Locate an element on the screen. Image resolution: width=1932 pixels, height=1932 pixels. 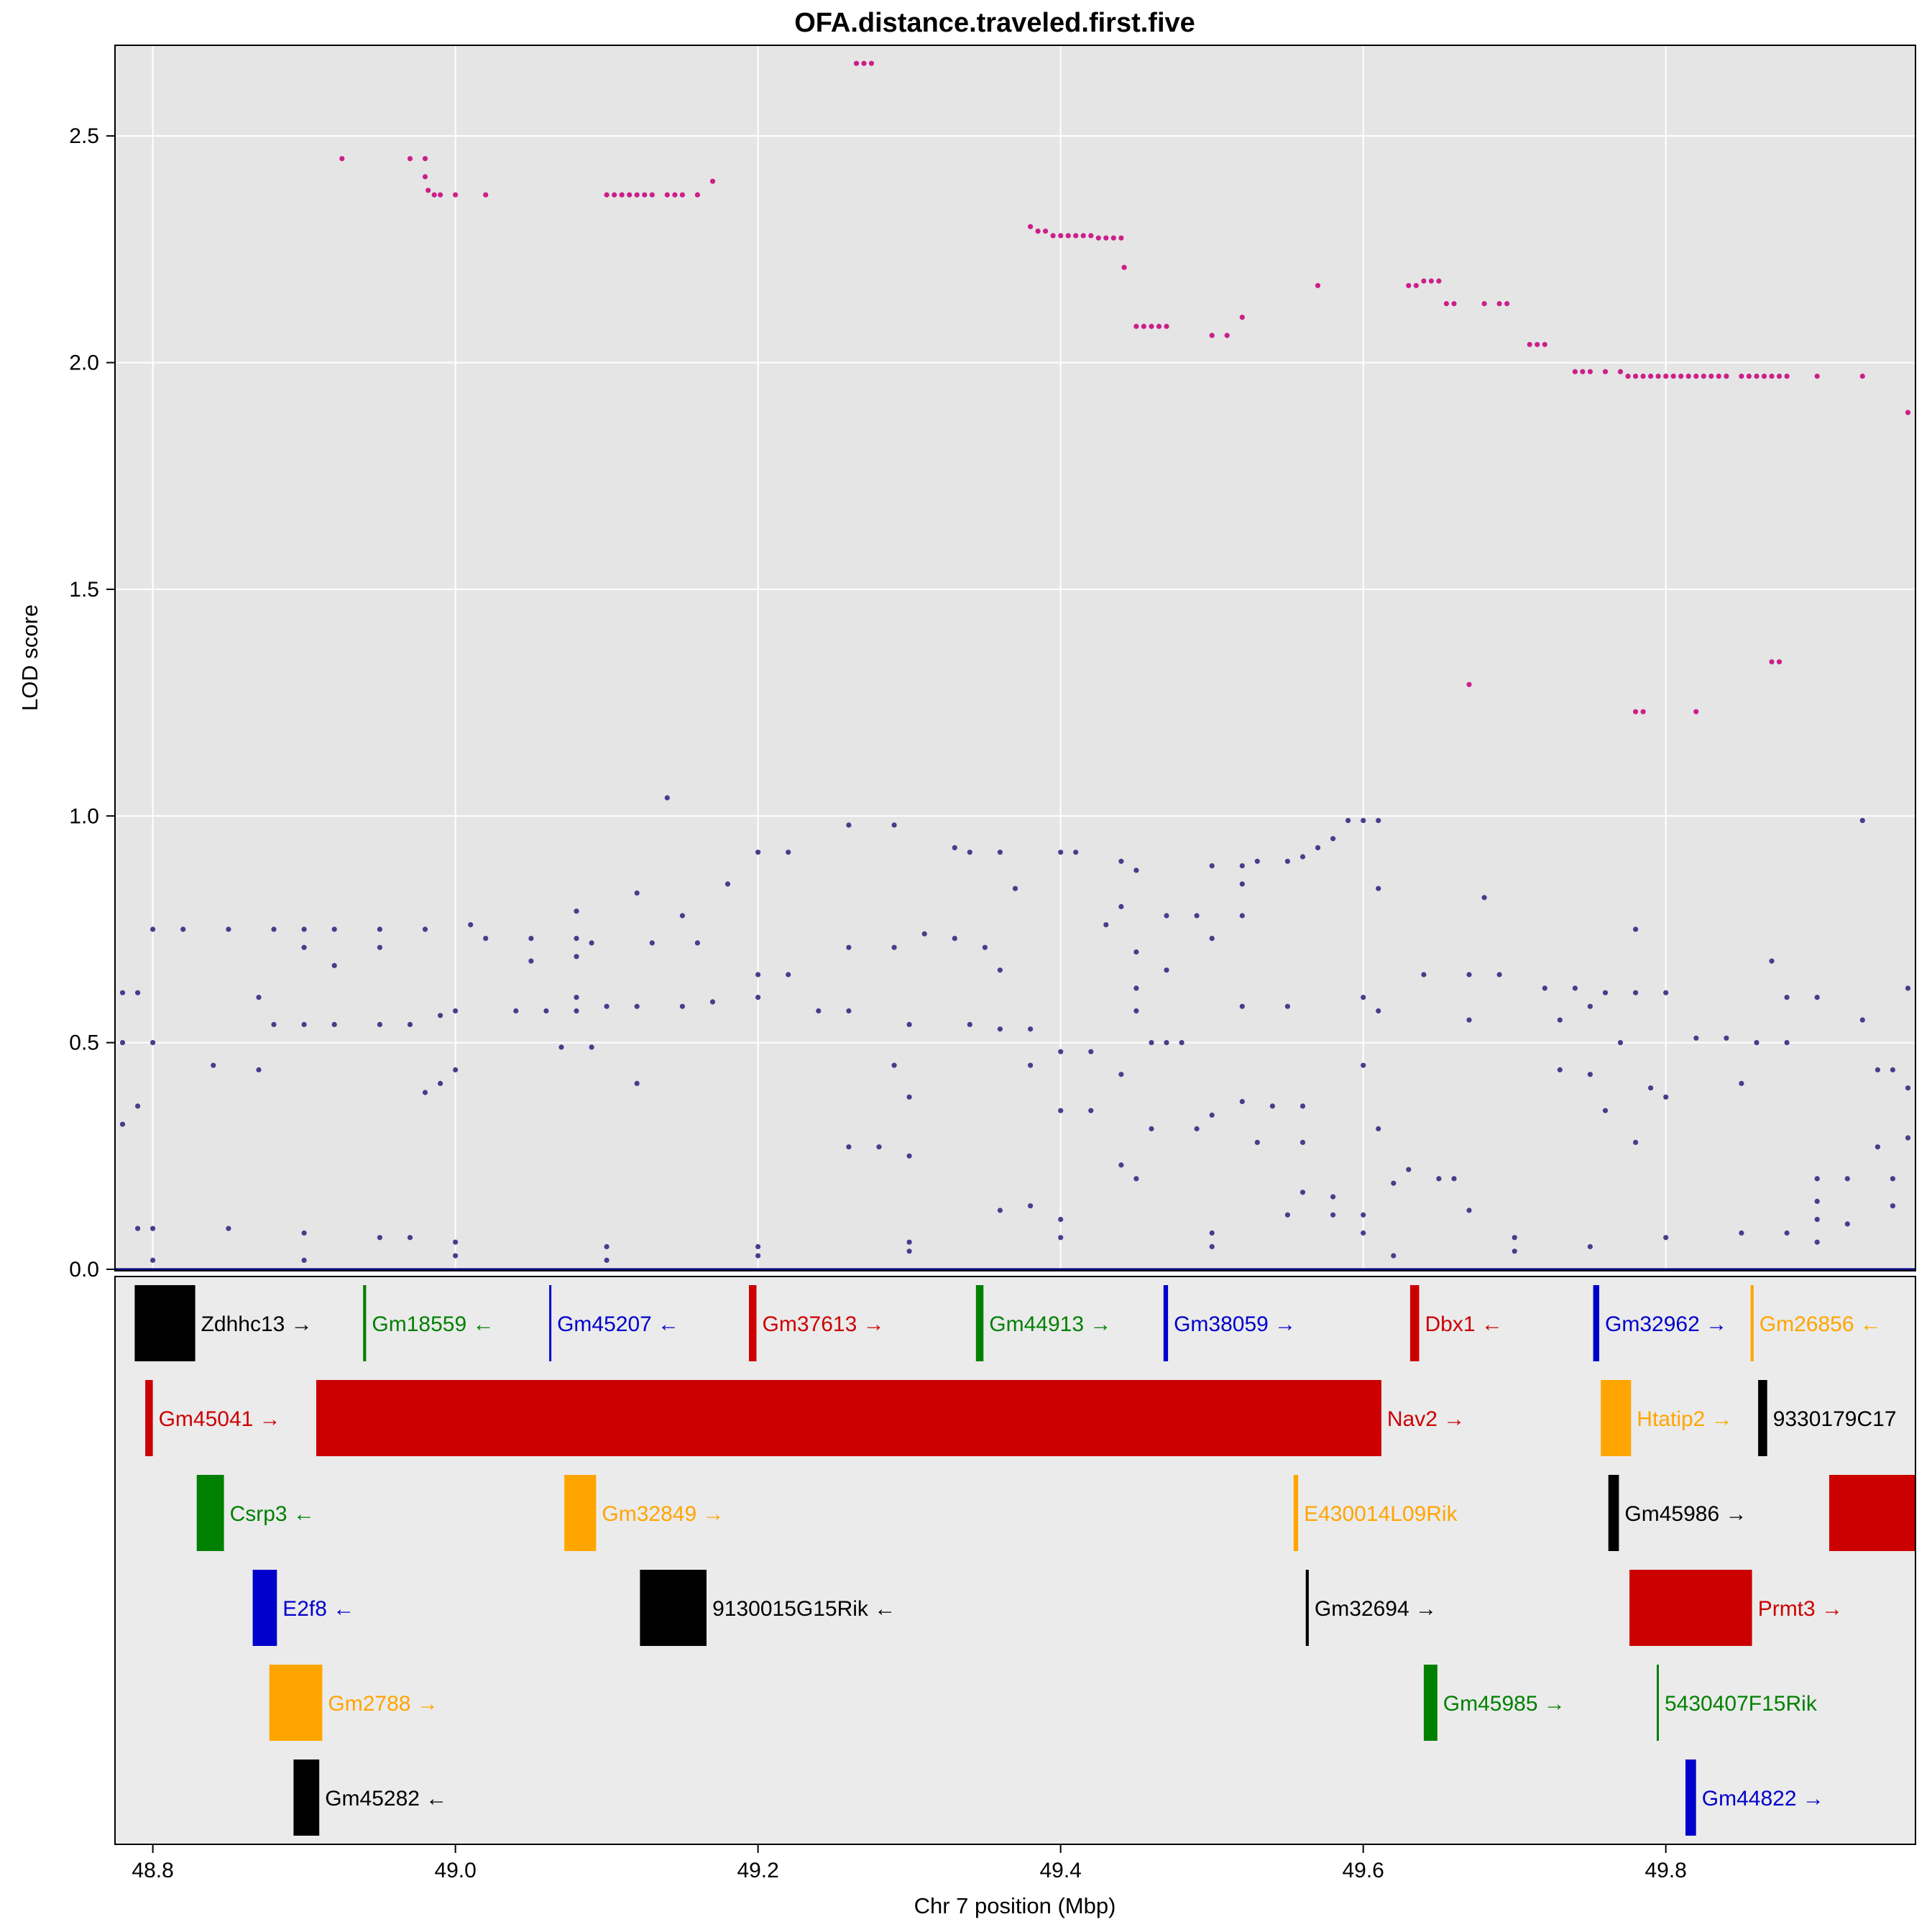
gene-label: 9330179C17 is located at coordinates (1835, 1419).